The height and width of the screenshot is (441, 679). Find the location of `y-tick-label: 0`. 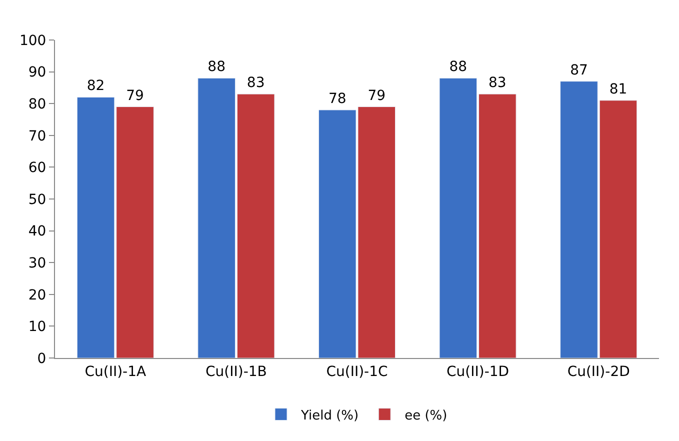

y-tick-label: 0 is located at coordinates (41, 358).